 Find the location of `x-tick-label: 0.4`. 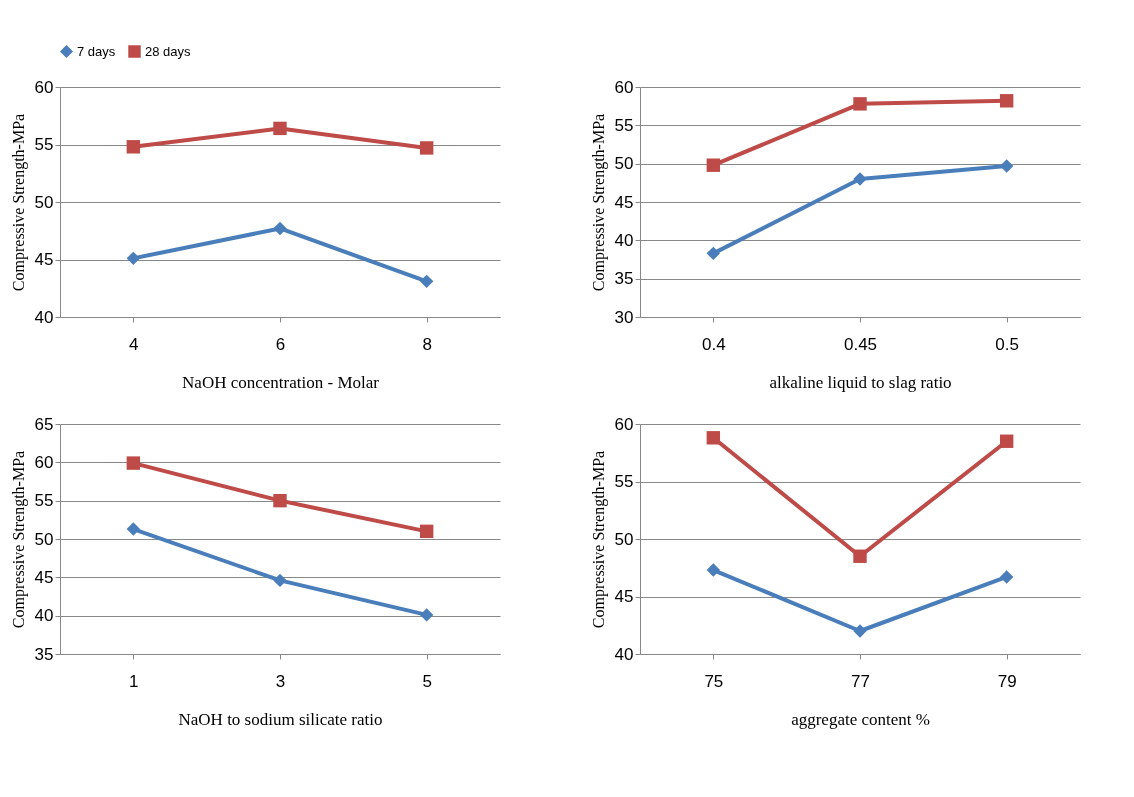

x-tick-label: 0.4 is located at coordinates (714, 344).